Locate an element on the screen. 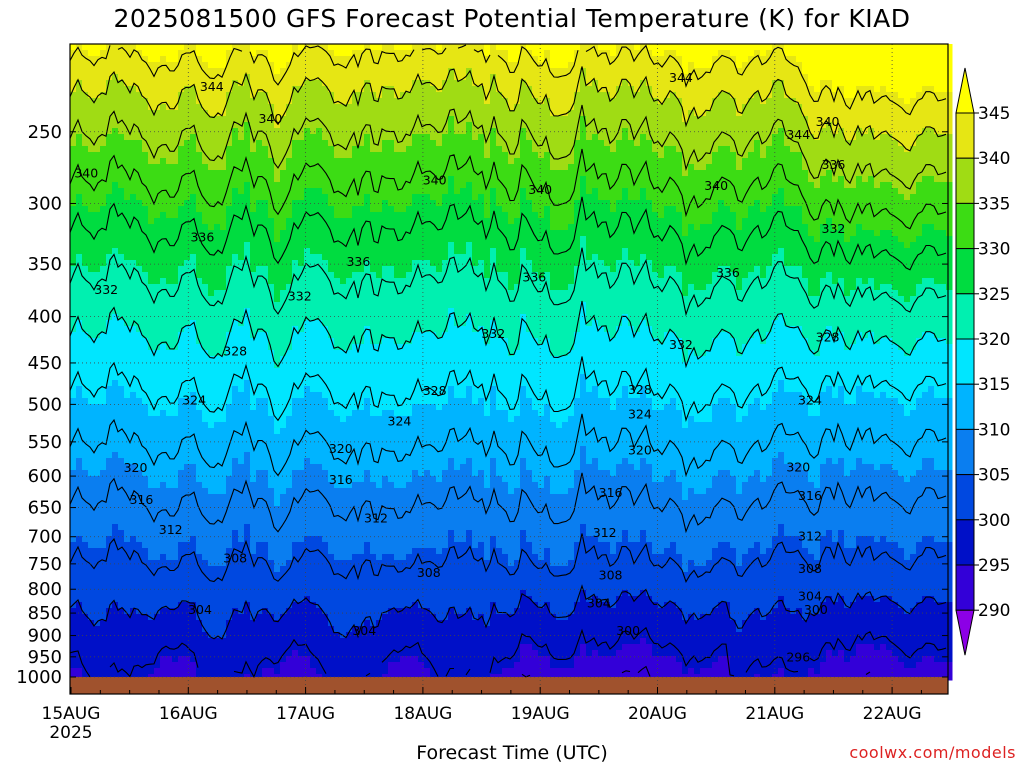  y-tick-label: 850 is located at coordinates (45, 613).